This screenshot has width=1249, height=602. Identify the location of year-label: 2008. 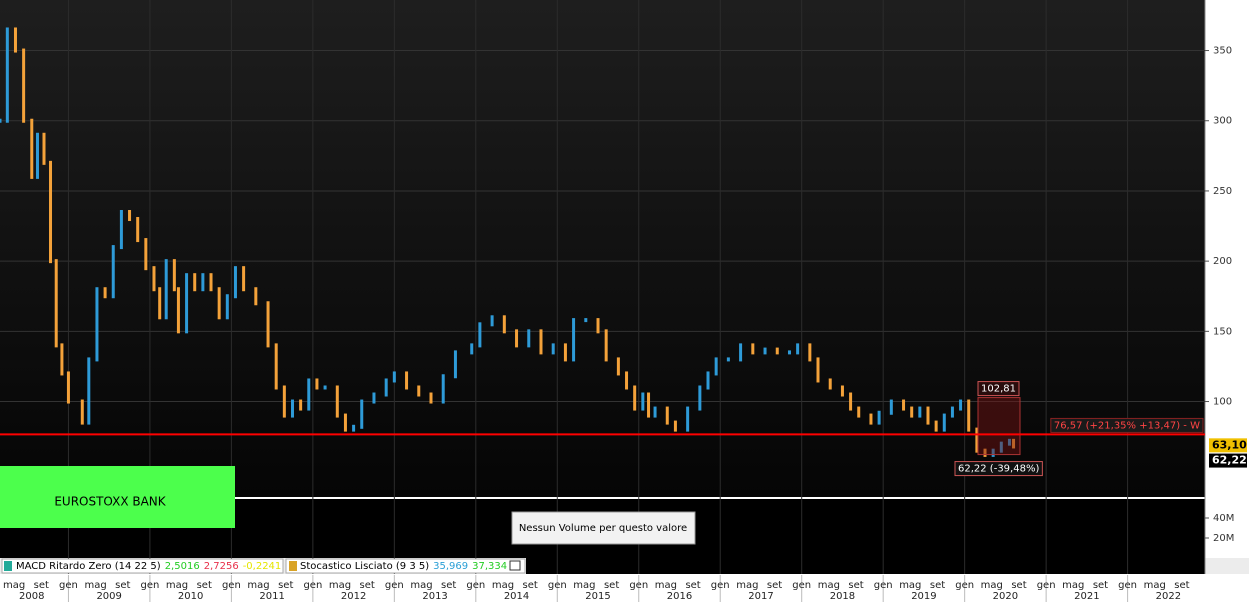
(31, 596).